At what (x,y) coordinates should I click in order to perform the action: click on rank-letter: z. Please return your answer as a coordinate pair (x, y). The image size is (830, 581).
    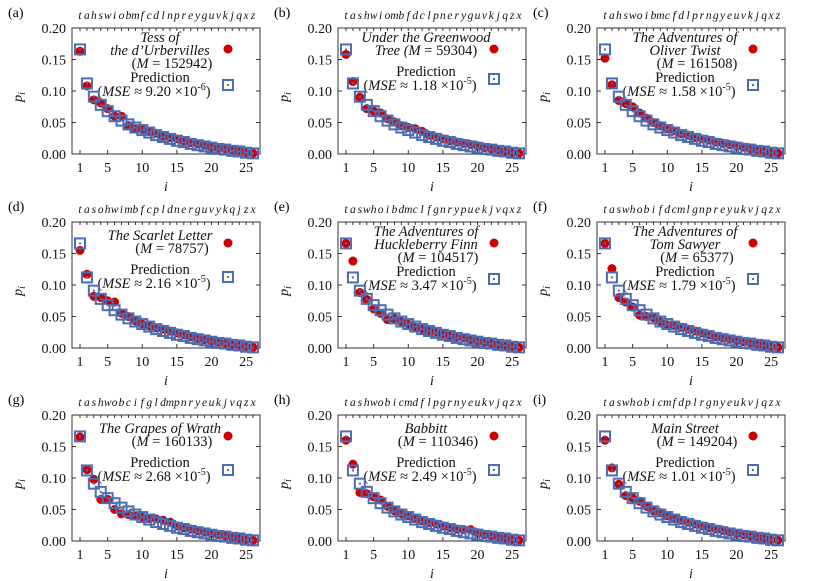
    Looking at the image, I should click on (246, 403).